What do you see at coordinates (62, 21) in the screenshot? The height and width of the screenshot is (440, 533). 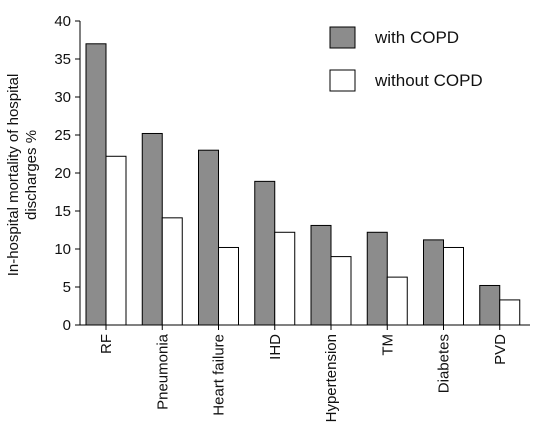 I see `y-tick-label: 40` at bounding box center [62, 21].